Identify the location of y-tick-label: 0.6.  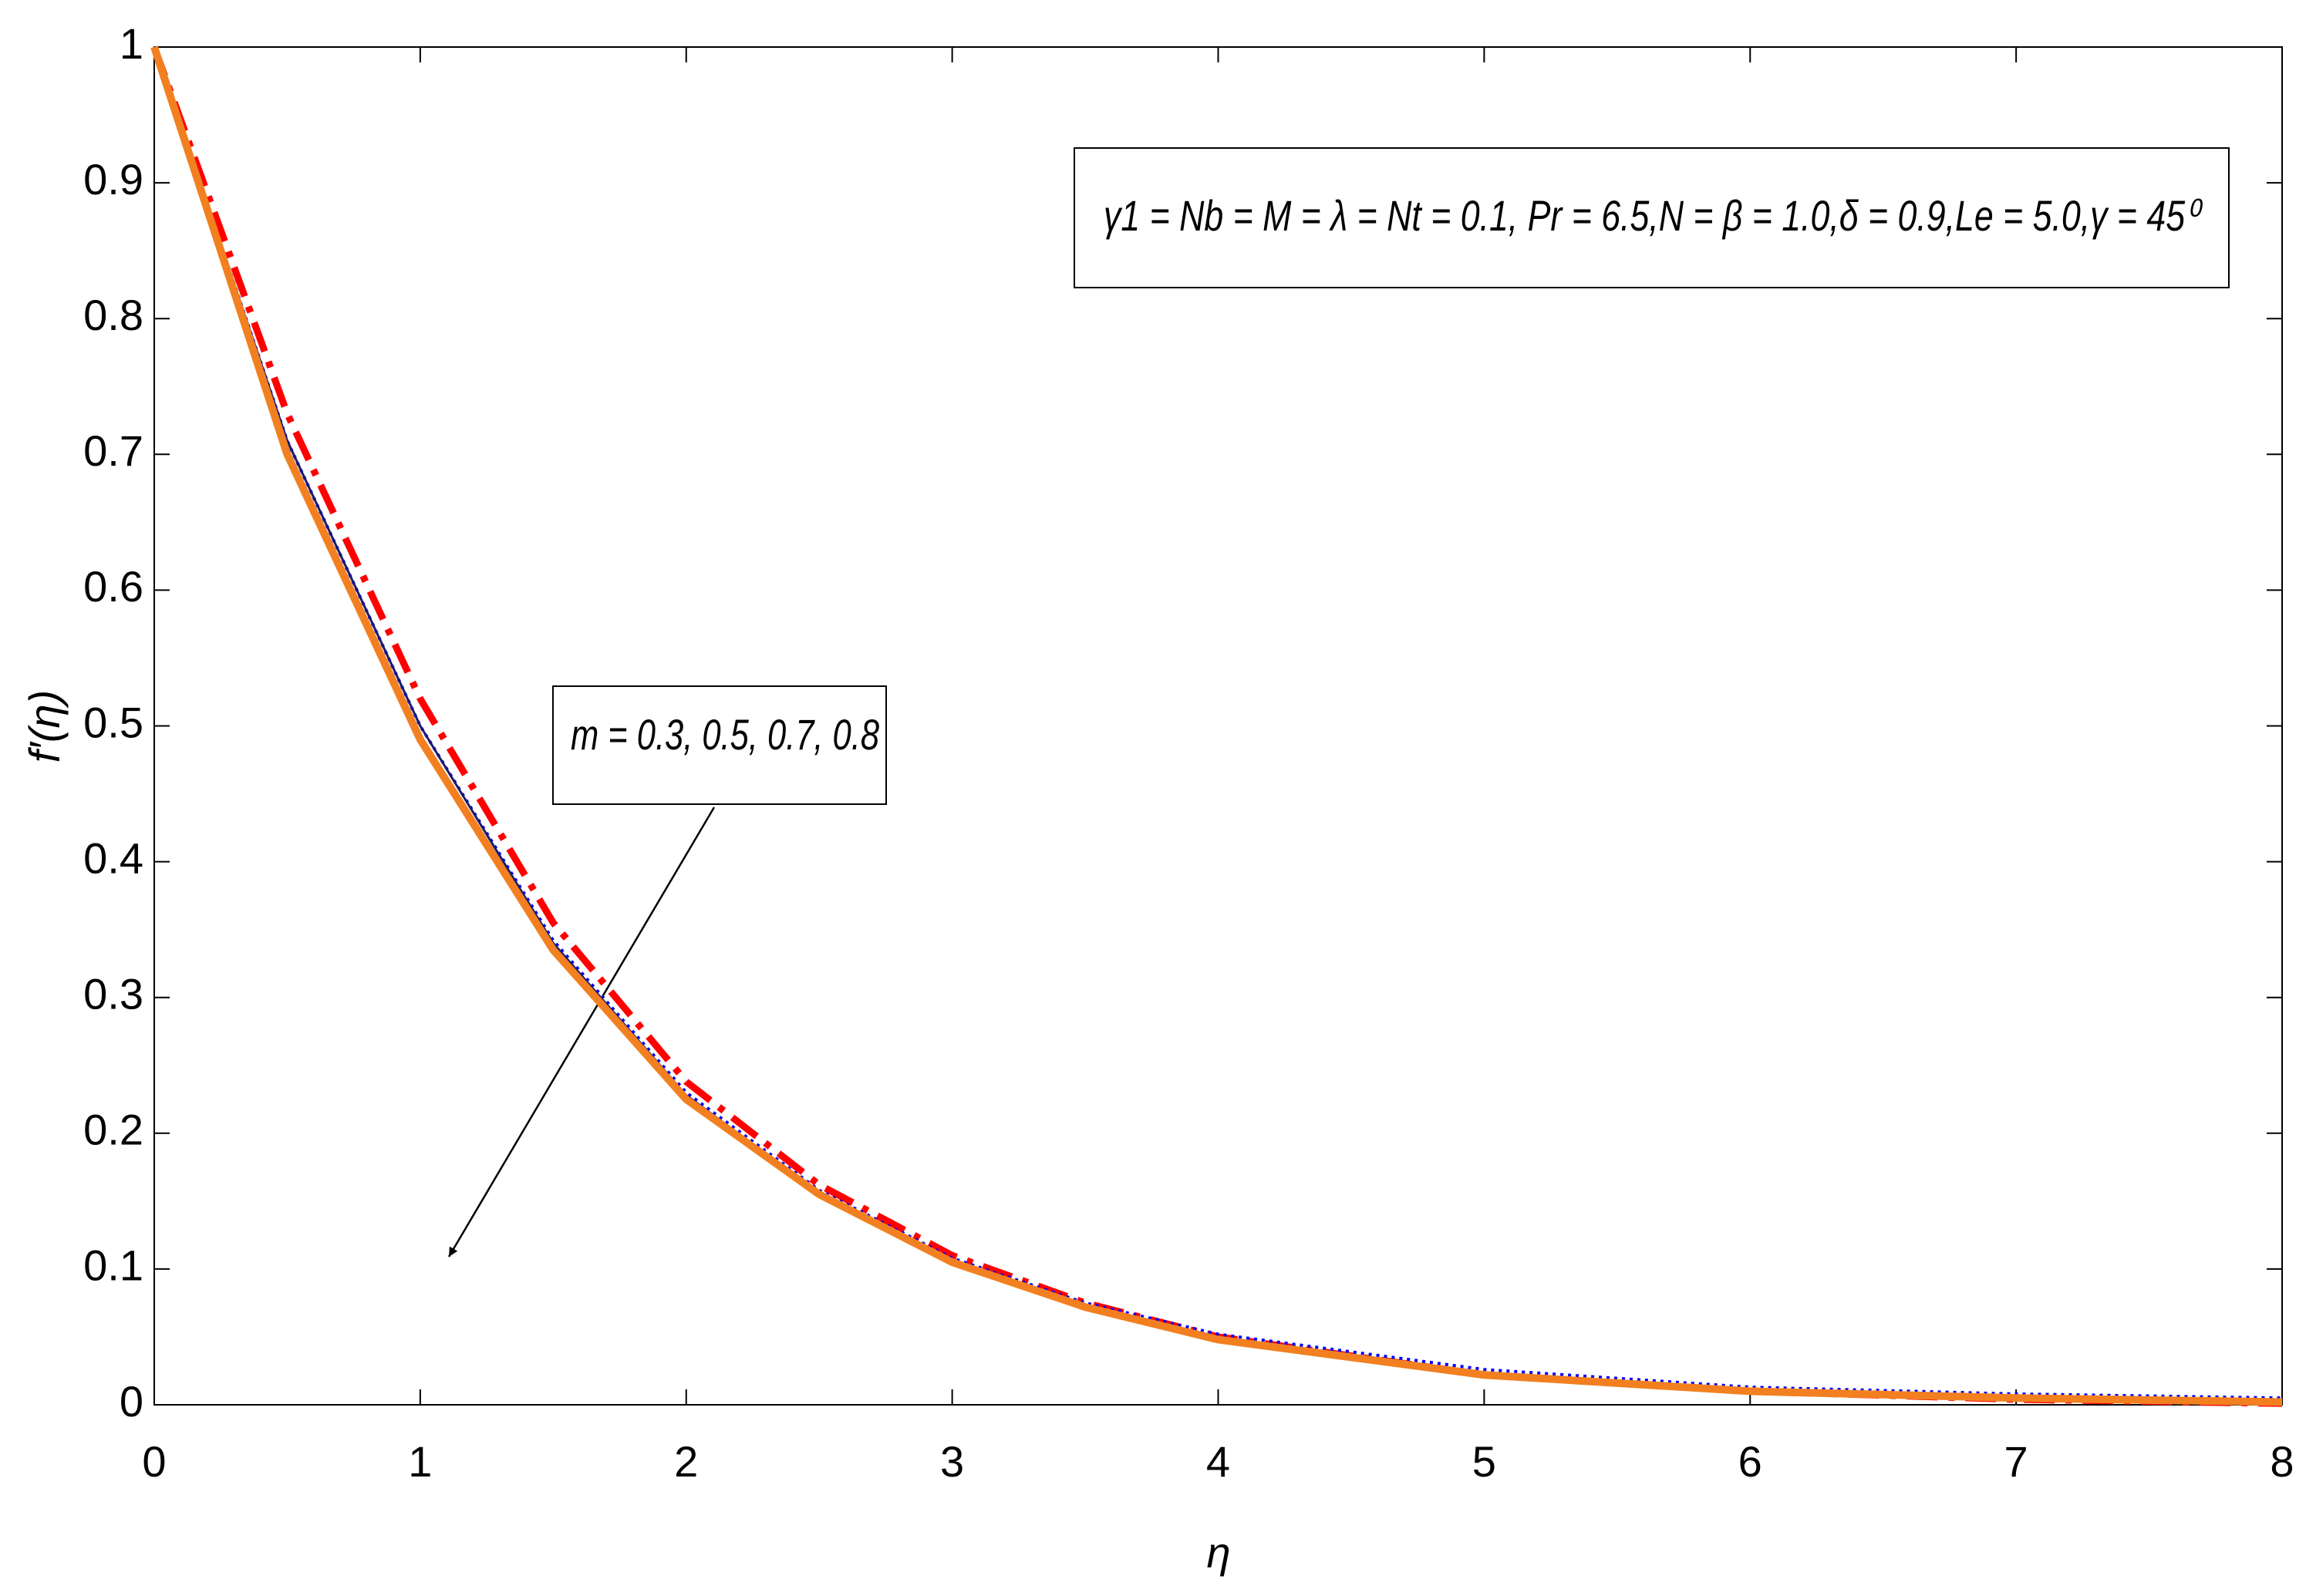
(113, 586).